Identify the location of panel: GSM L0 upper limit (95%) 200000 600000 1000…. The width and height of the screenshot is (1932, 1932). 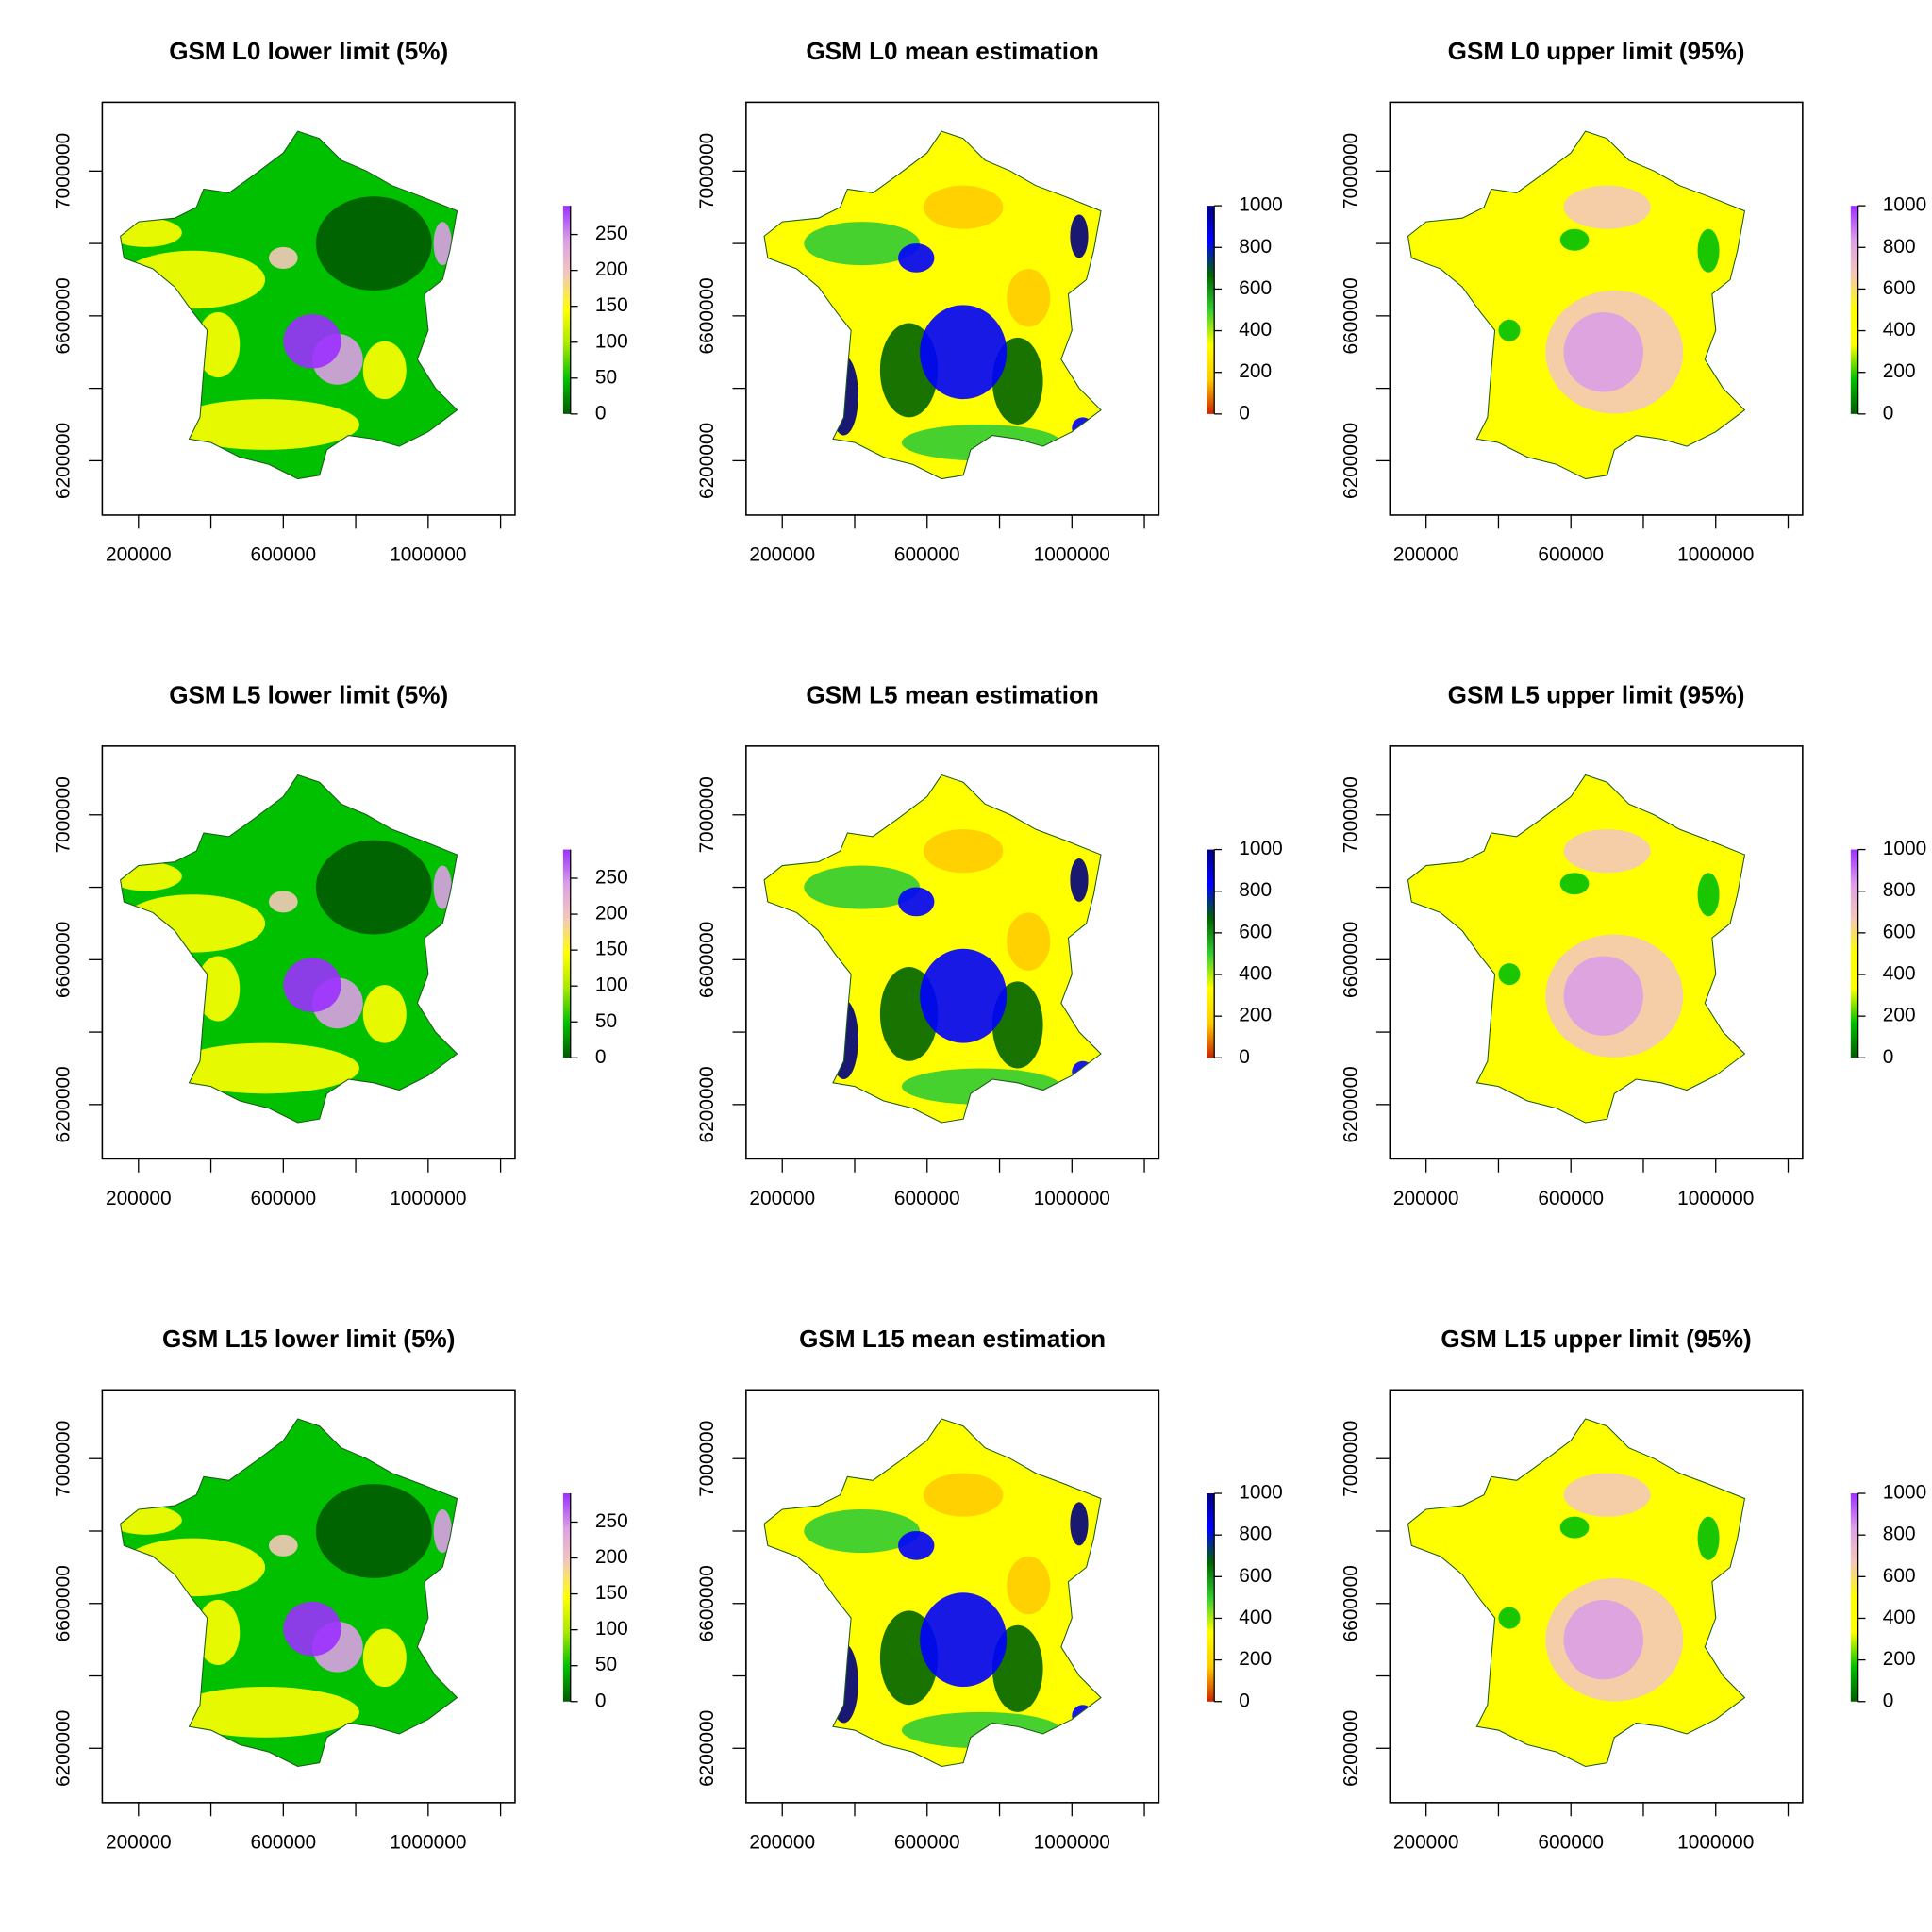
(1633, 301).